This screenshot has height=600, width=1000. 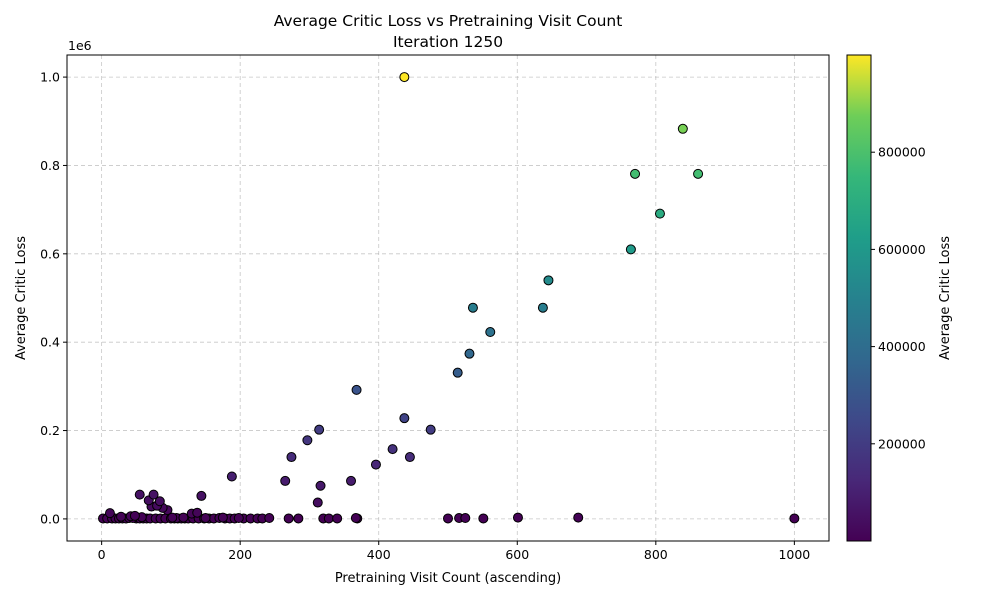 What do you see at coordinates (898, 298) in the screenshot?
I see `colorbar-ticks: 200000 400000 600000 800000` at bounding box center [898, 298].